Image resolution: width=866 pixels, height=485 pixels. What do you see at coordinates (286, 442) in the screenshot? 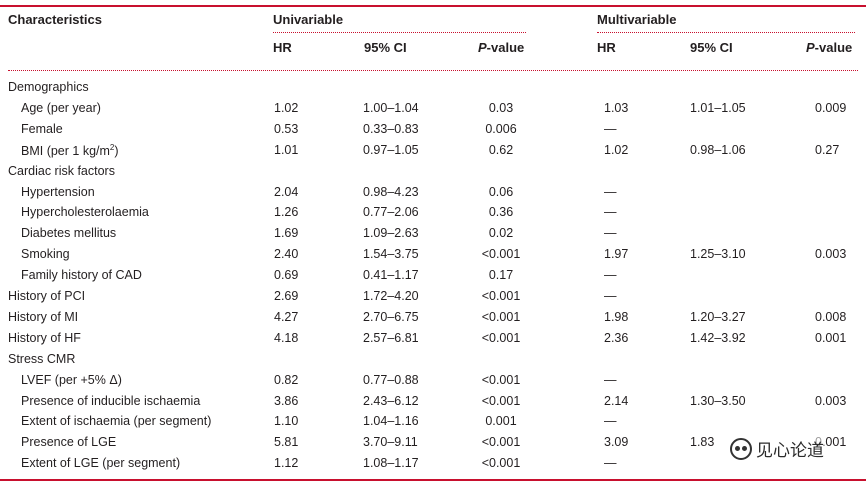
I see `univariable-hr-cell: 5.81` at bounding box center [286, 442].